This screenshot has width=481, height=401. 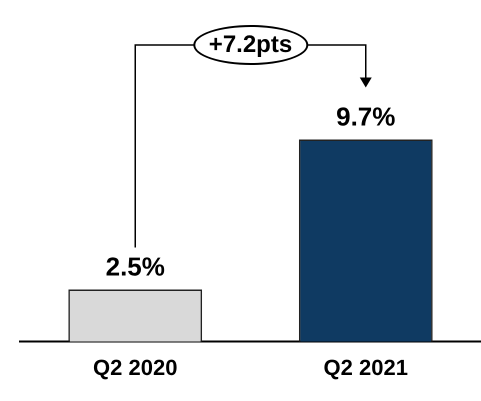 What do you see at coordinates (250, 45) in the screenshot?
I see `text: +7.2pts` at bounding box center [250, 45].